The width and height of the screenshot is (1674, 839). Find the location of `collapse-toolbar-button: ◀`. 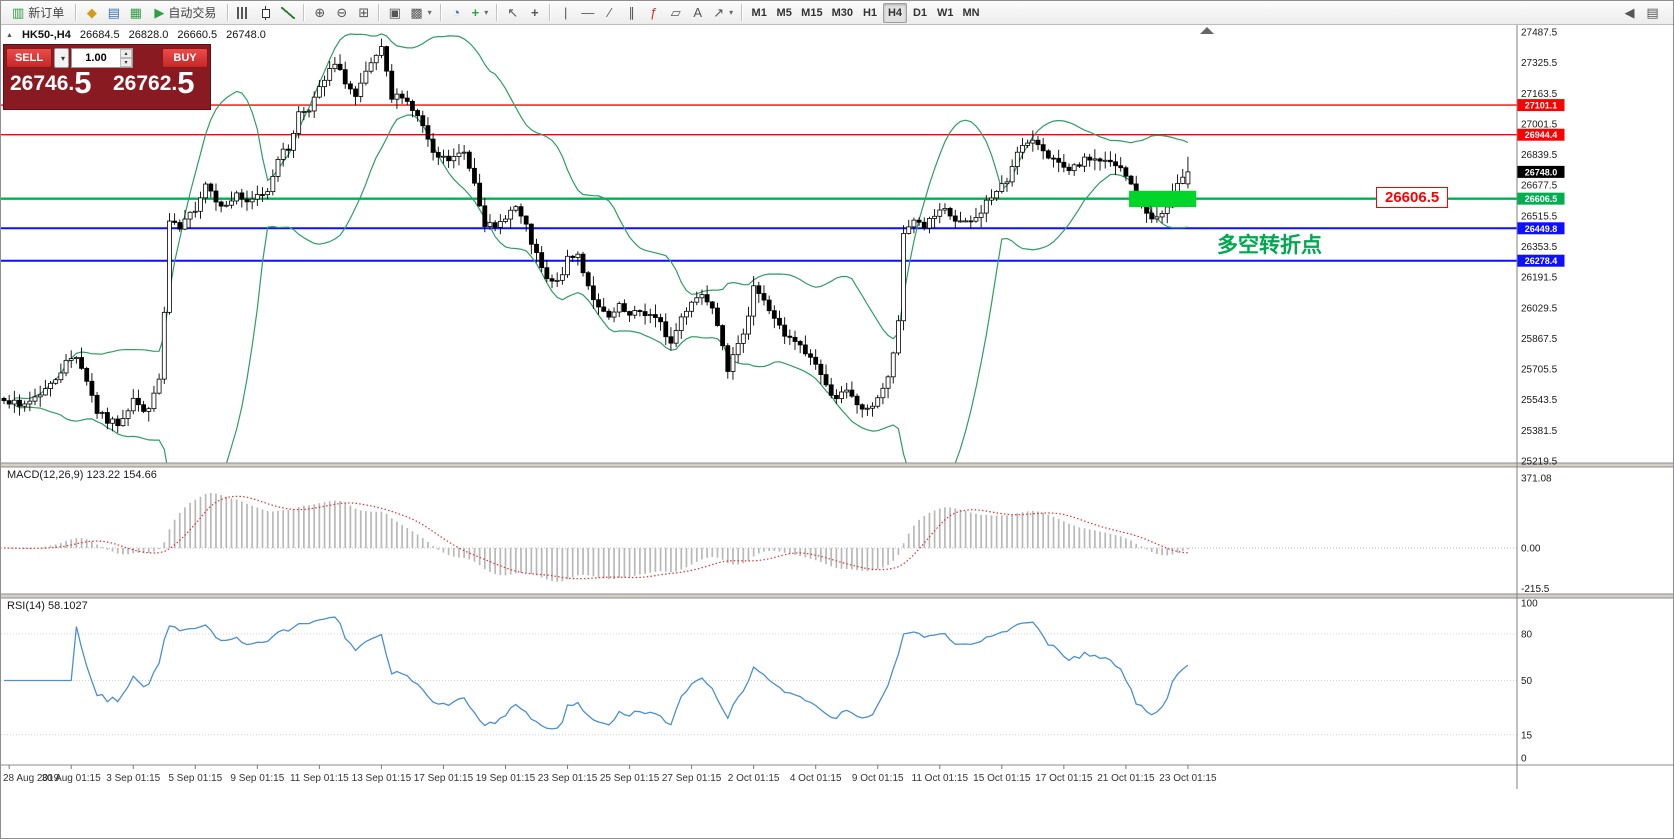

collapse-toolbar-button: ◀ is located at coordinates (1629, 13).